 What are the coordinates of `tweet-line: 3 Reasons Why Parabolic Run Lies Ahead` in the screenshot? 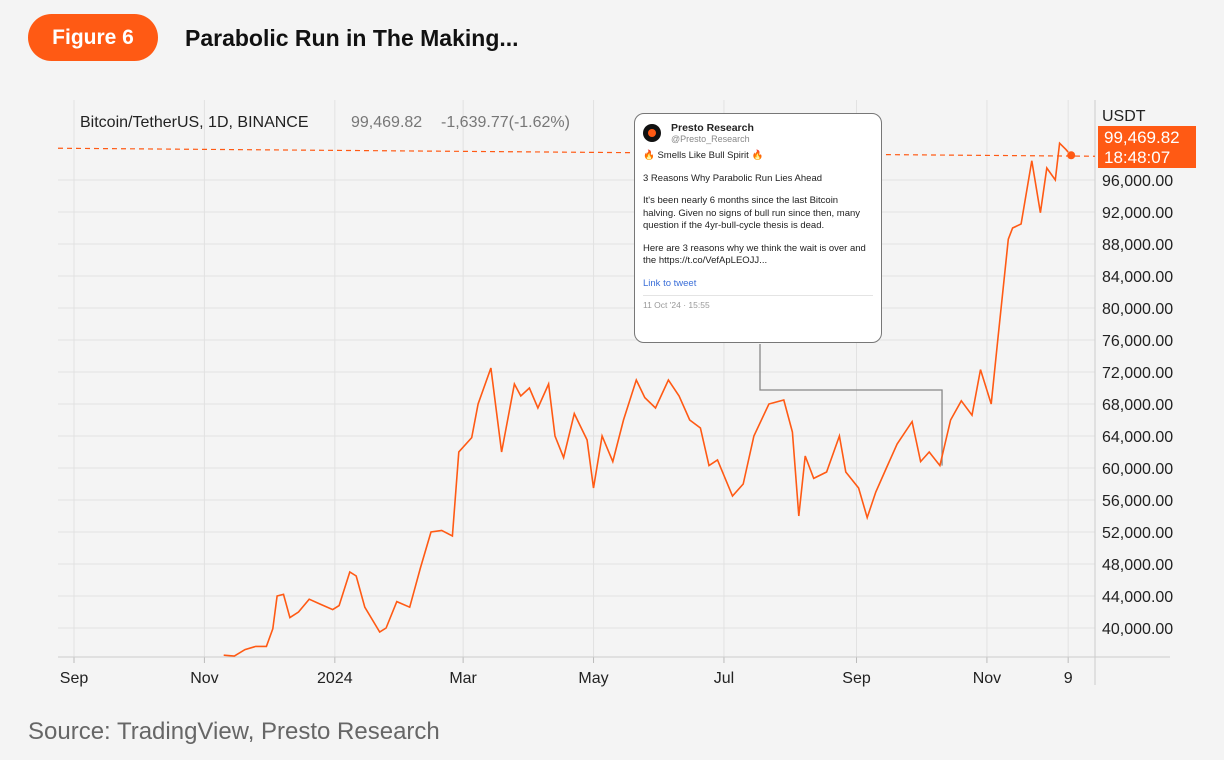 It's located at (733, 178).